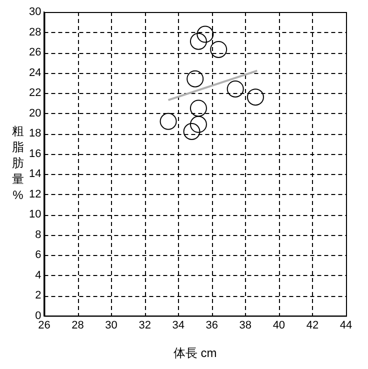  I want to click on x-tick-label: 36, so click(212, 325).